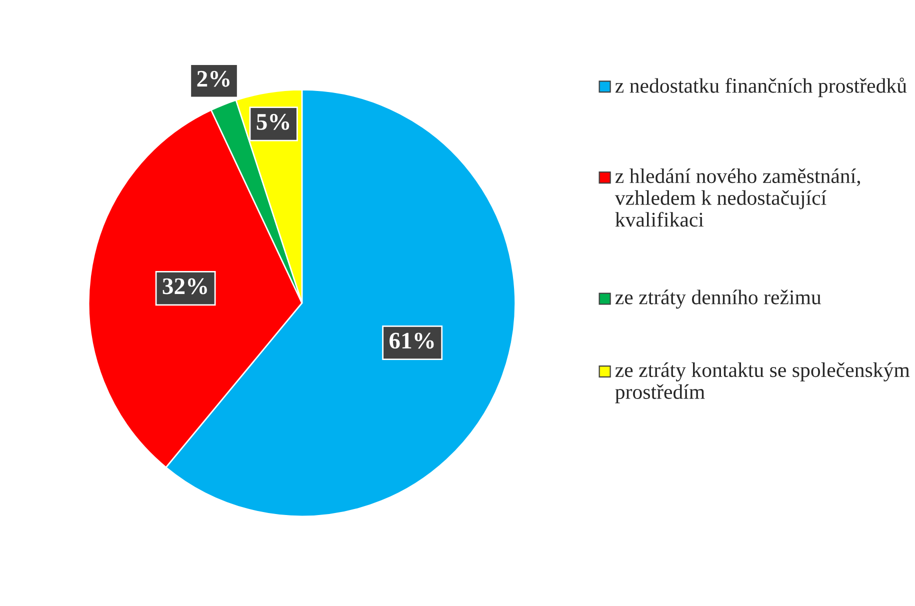  What do you see at coordinates (184, 286) in the screenshot?
I see `data-label: 32%` at bounding box center [184, 286].